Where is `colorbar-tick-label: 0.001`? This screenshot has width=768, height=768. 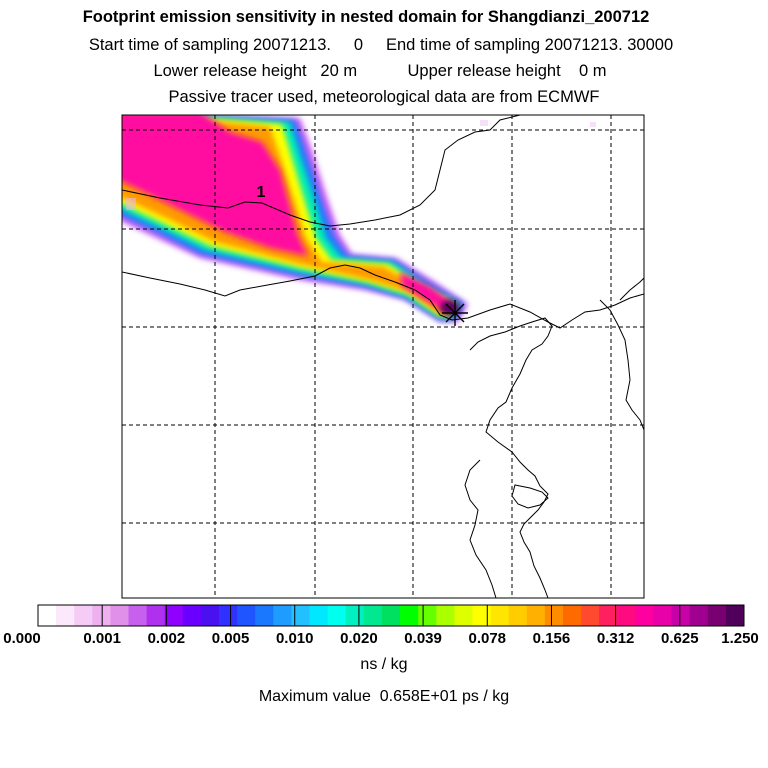 colorbar-tick-label: 0.001 is located at coordinates (102, 638).